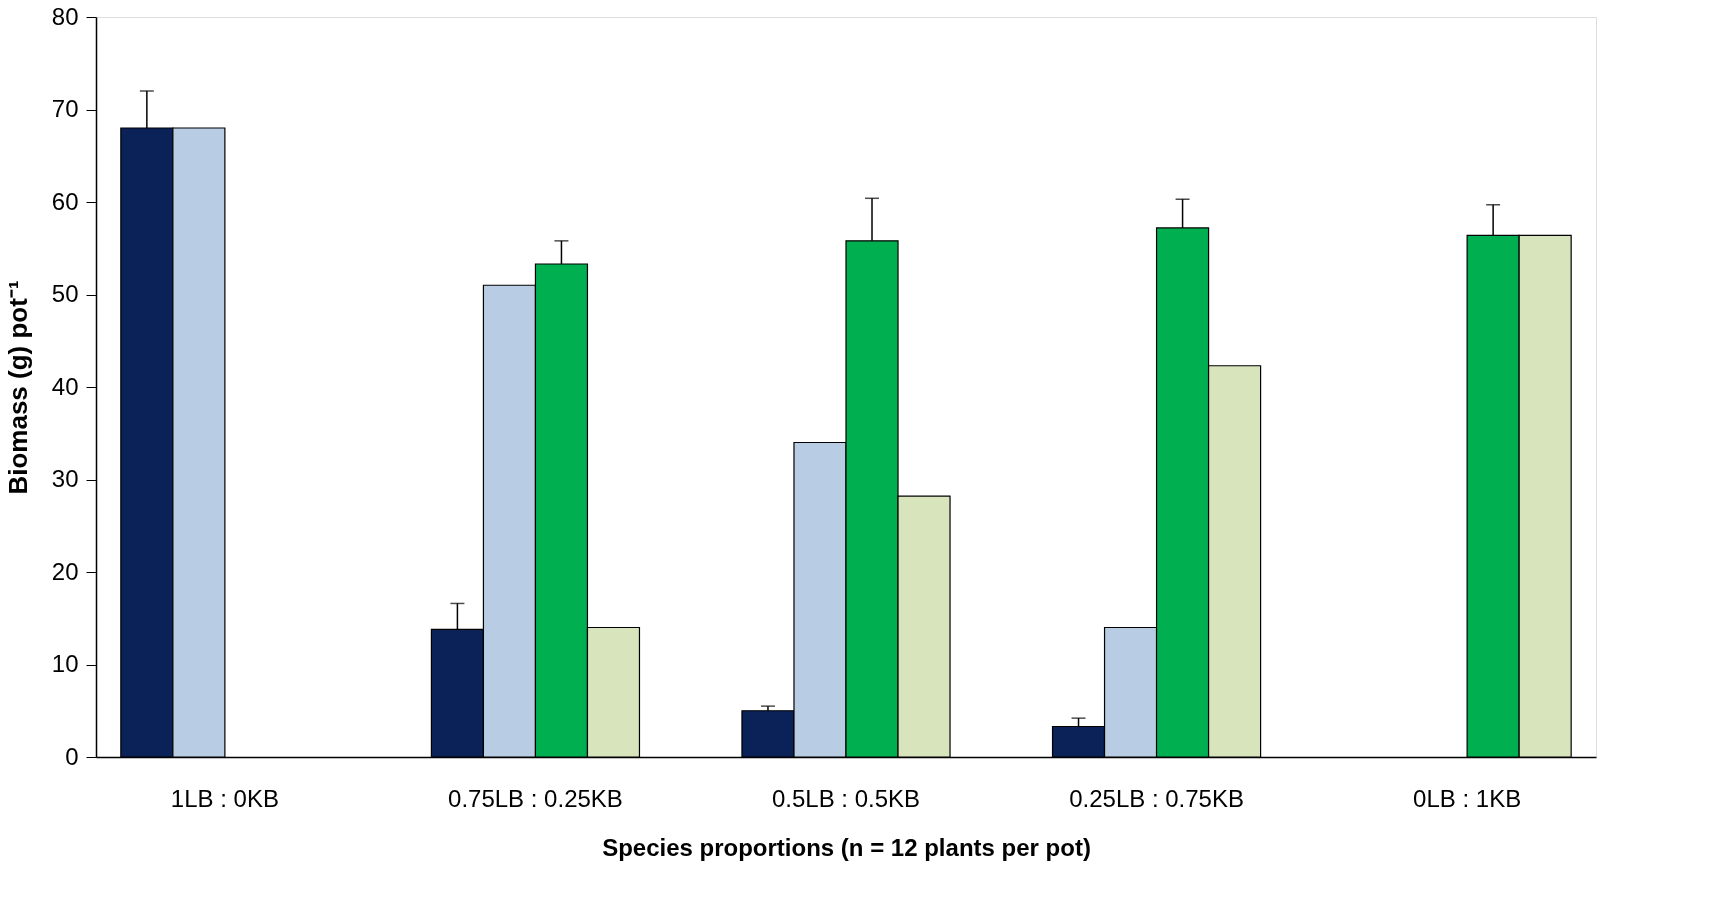 This screenshot has height=921, width=1733. Describe the element at coordinates (65, 16) in the screenshot. I see `y-tick-label: 80` at that location.